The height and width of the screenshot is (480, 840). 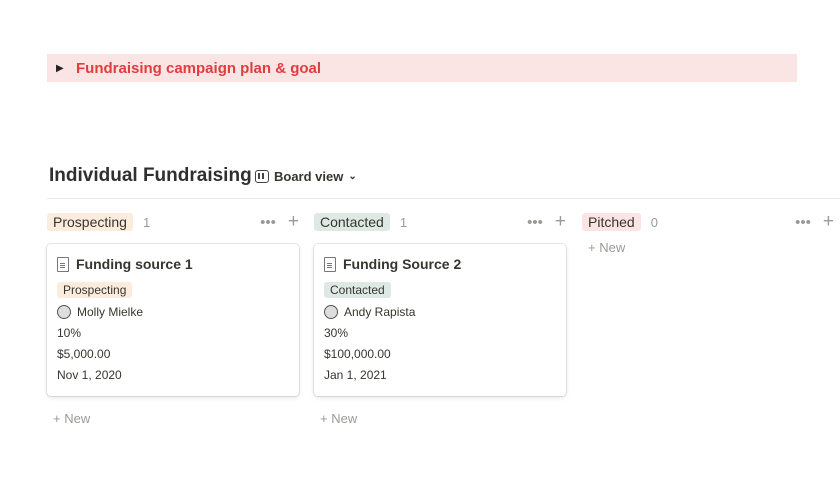 I want to click on probability: 10%, so click(x=69, y=333).